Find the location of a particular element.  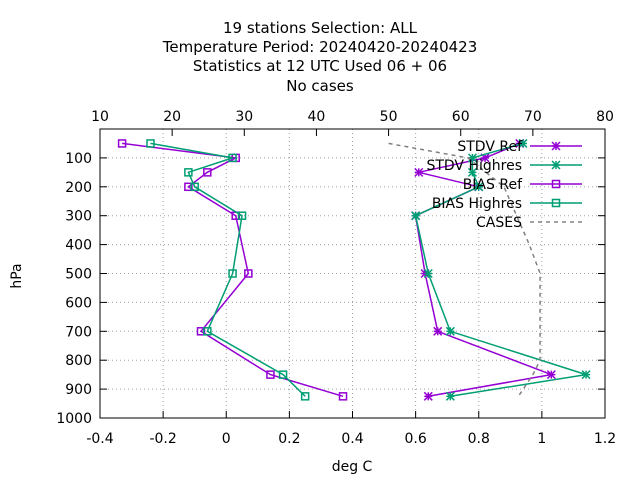

y-tick-label: 400 is located at coordinates (78, 246).